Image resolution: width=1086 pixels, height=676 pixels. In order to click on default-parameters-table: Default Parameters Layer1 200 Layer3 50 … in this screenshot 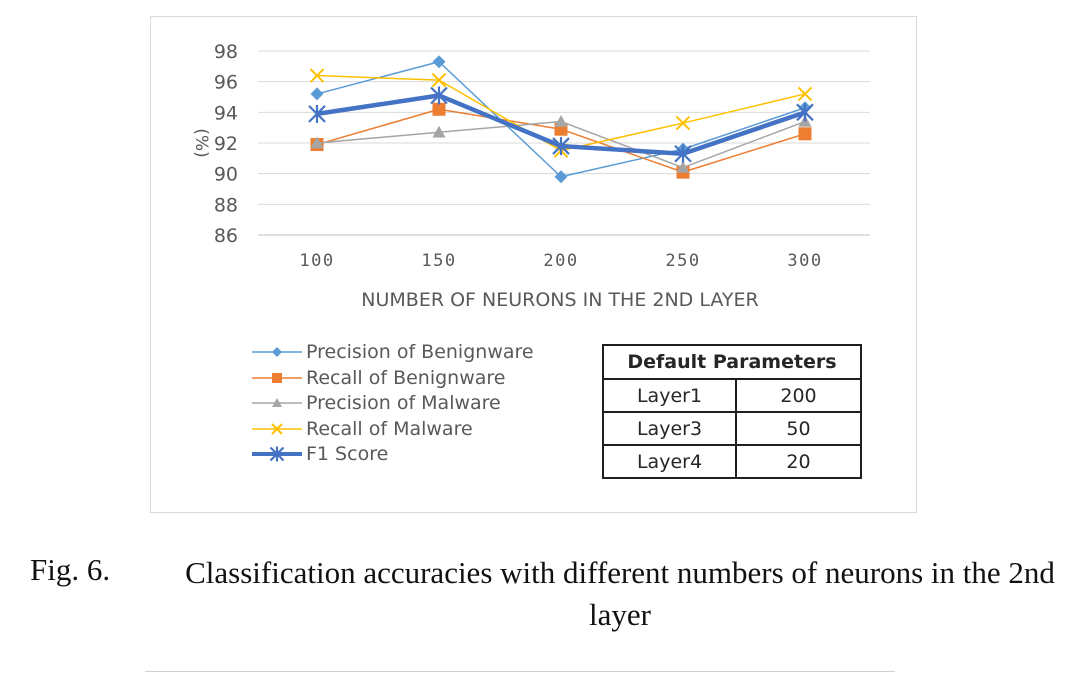, I will do `click(732, 411)`.